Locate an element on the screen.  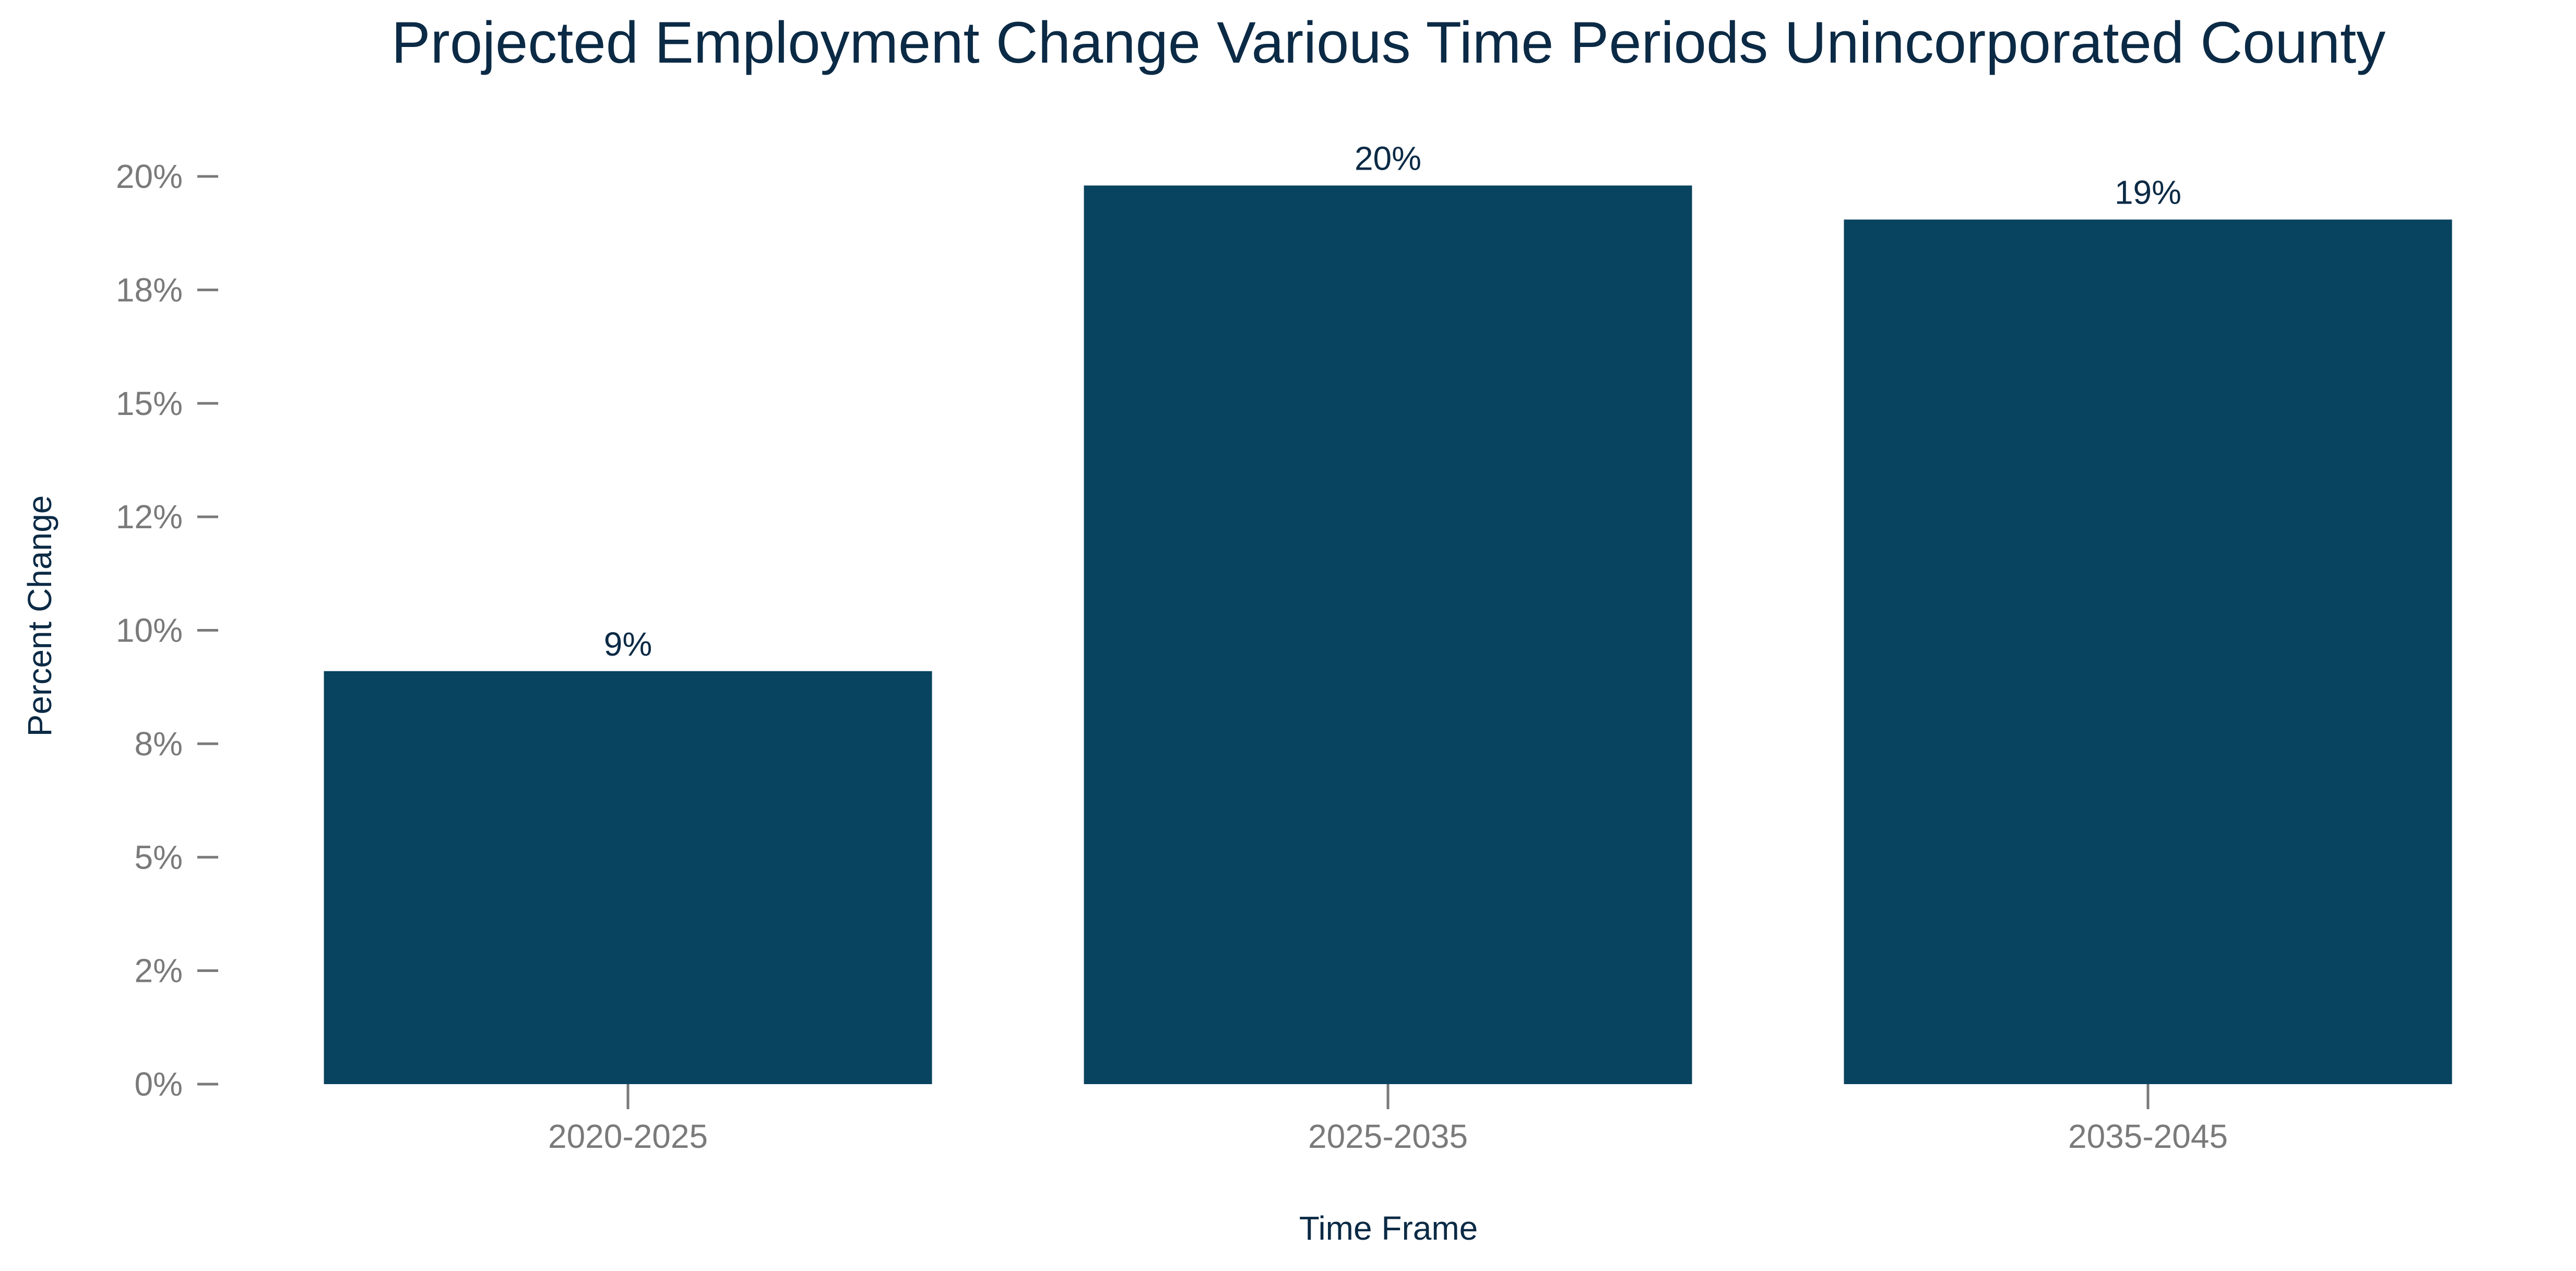
y-tick-label: 15% is located at coordinates (149, 403).